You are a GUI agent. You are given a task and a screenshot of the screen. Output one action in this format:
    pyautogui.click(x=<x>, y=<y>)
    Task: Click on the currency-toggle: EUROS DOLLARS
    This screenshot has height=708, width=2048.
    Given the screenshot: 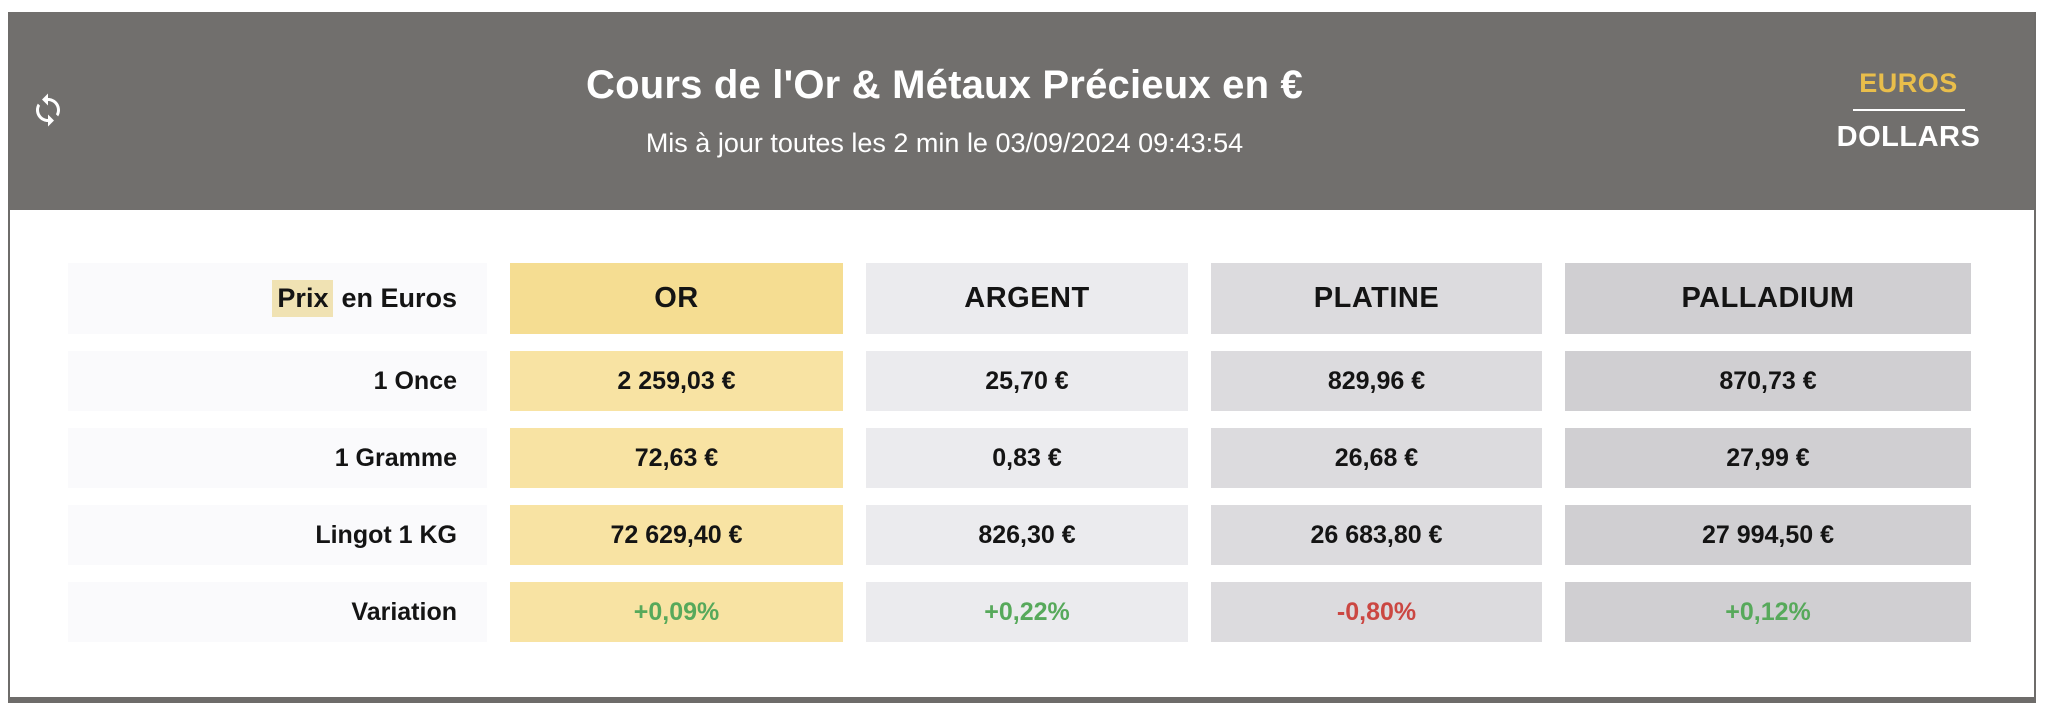 What is the action you would take?
    pyautogui.click(x=1908, y=111)
    